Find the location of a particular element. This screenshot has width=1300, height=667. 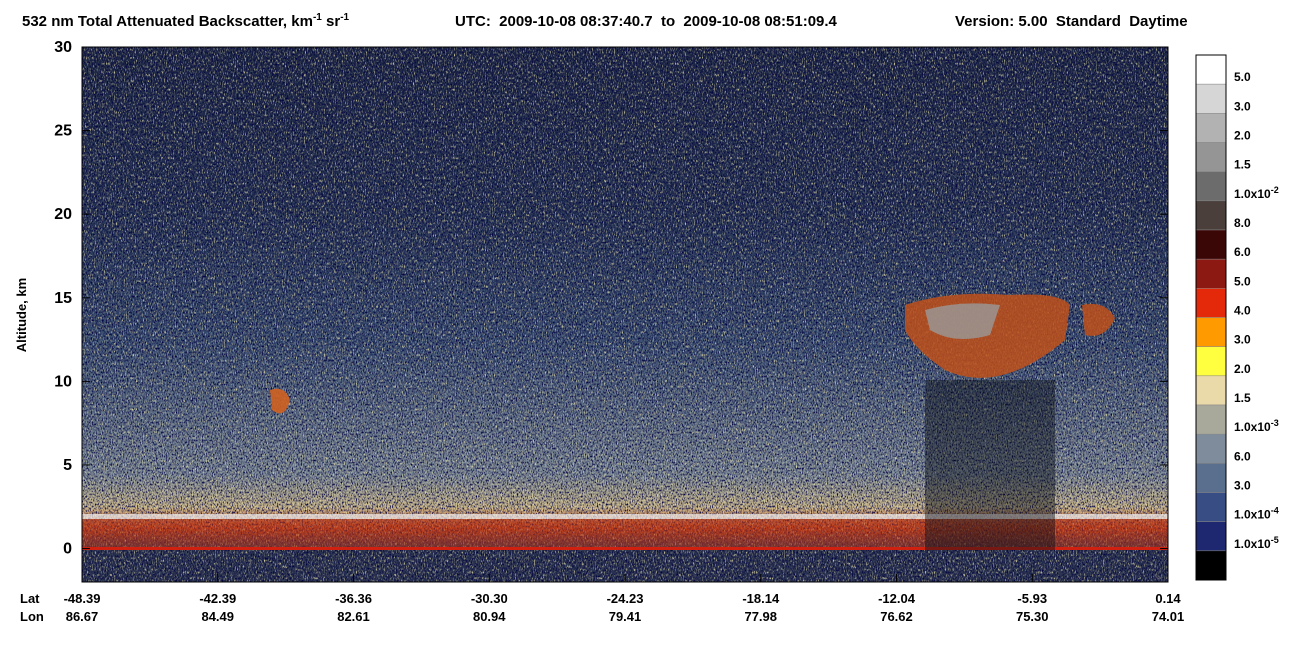

colorbar-label-exp: -4 is located at coordinates (1275, 511).